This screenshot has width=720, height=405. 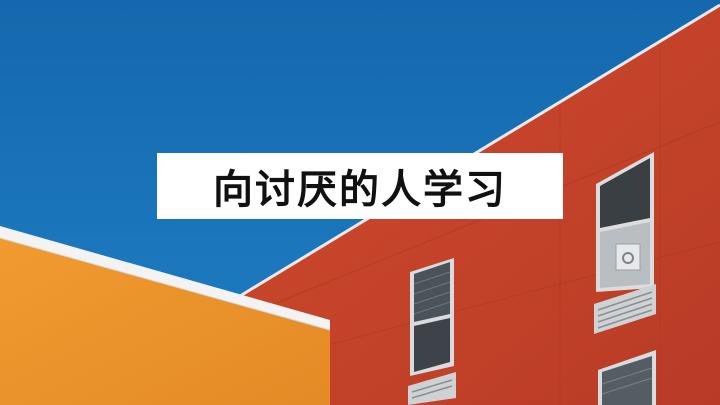 I want to click on vent-upper, so click(x=625, y=309).